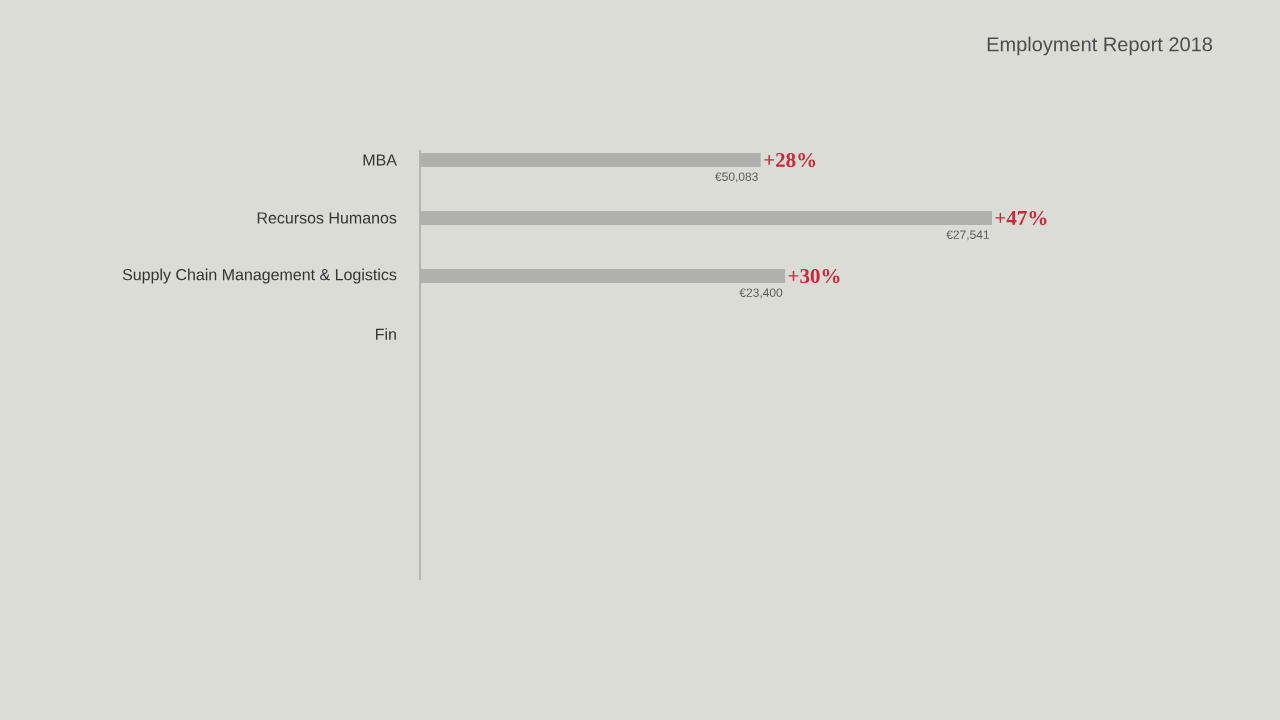 Image resolution: width=1280 pixels, height=720 pixels. Describe the element at coordinates (790, 160) in the screenshot. I see `data-label: +28%` at that location.